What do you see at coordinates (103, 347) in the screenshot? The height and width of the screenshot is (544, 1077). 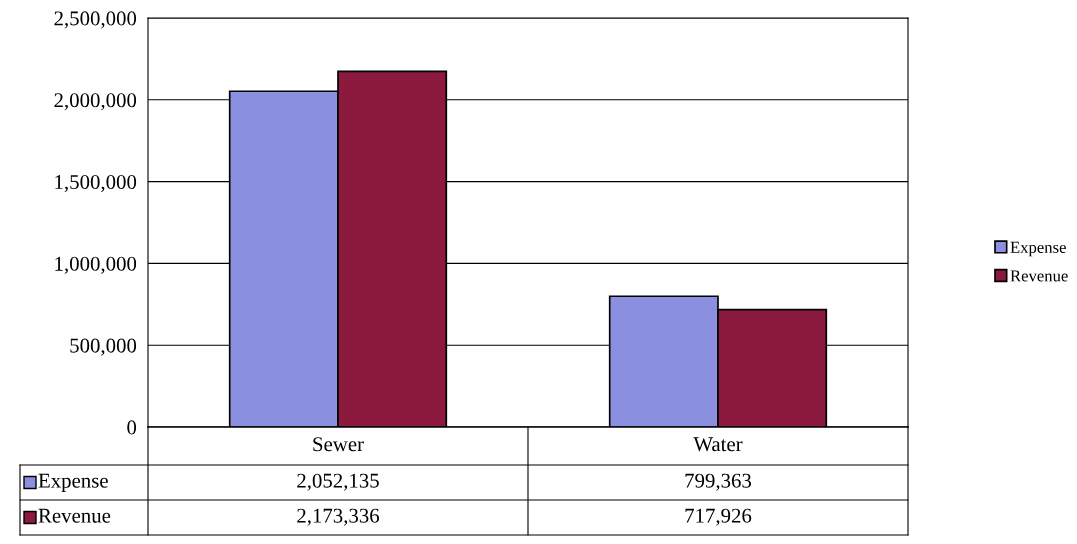 I see `y-tick-label: 500,000` at bounding box center [103, 347].